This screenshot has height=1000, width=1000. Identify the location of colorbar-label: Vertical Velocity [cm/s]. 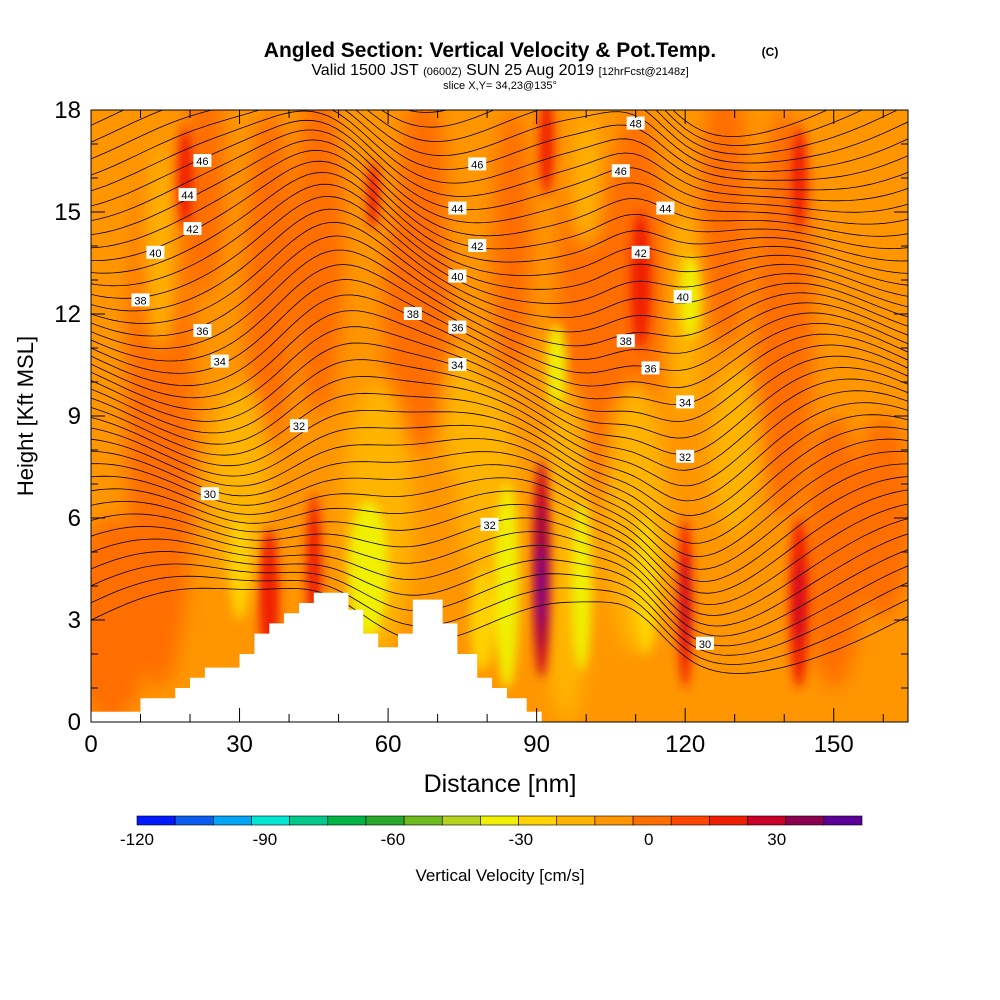
(499, 875).